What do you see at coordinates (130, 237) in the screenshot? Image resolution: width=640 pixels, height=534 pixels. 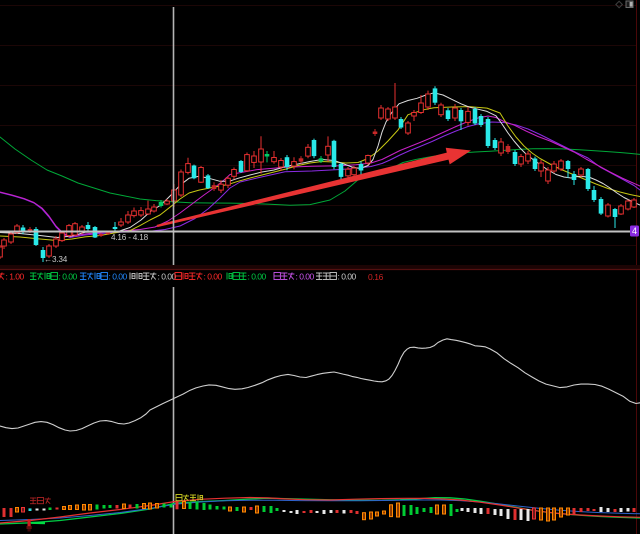 I see `svg-text: 4.16 - 4.18` at bounding box center [130, 237].